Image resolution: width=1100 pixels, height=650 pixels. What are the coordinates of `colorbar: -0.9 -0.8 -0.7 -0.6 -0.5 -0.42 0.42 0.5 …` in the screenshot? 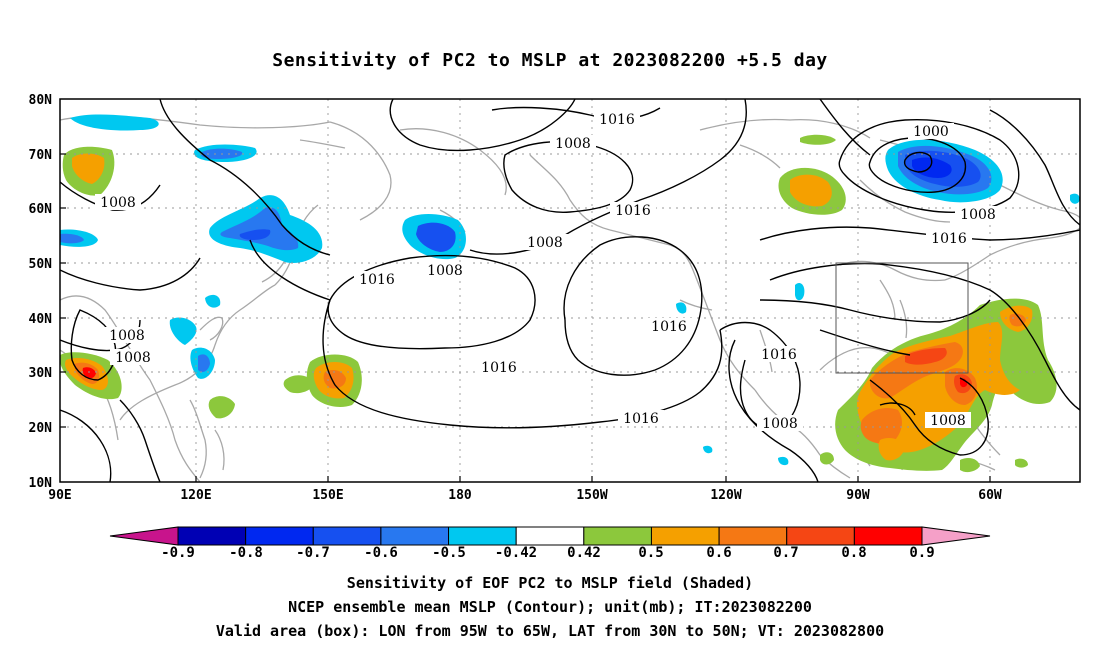 It's located at (550, 543).